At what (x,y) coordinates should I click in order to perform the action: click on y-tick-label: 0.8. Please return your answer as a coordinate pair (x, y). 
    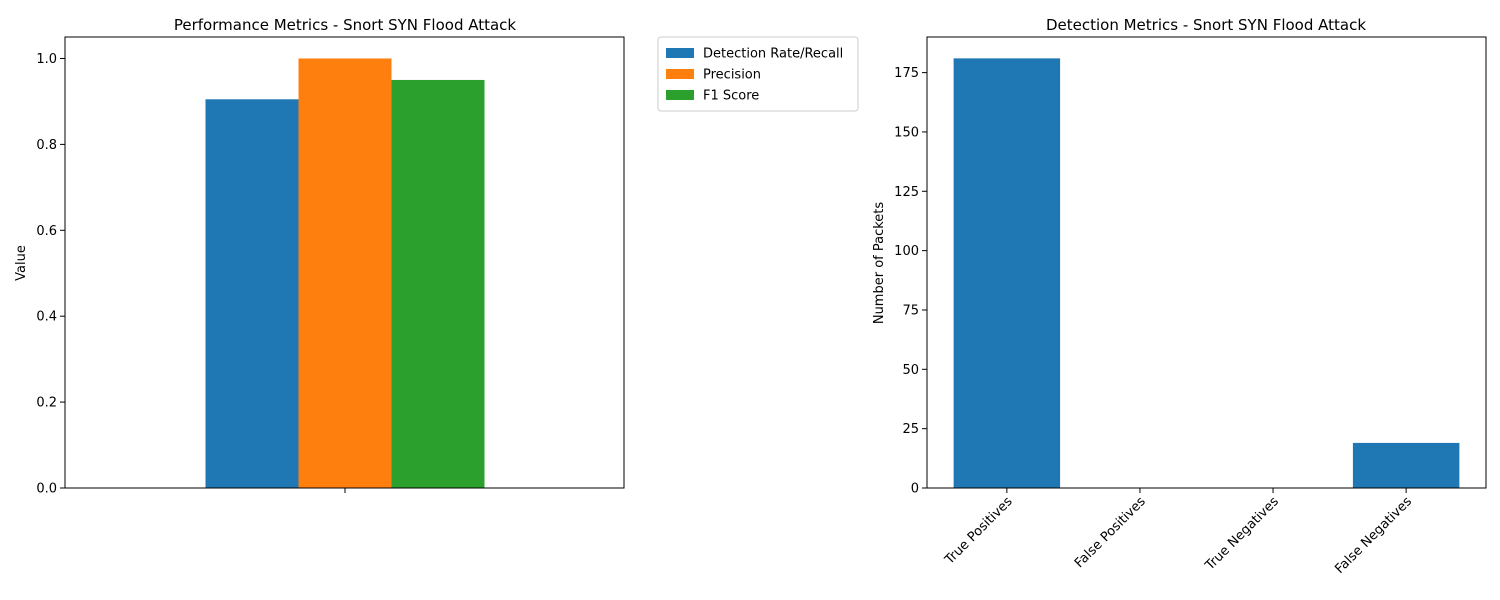
    Looking at the image, I should click on (46, 145).